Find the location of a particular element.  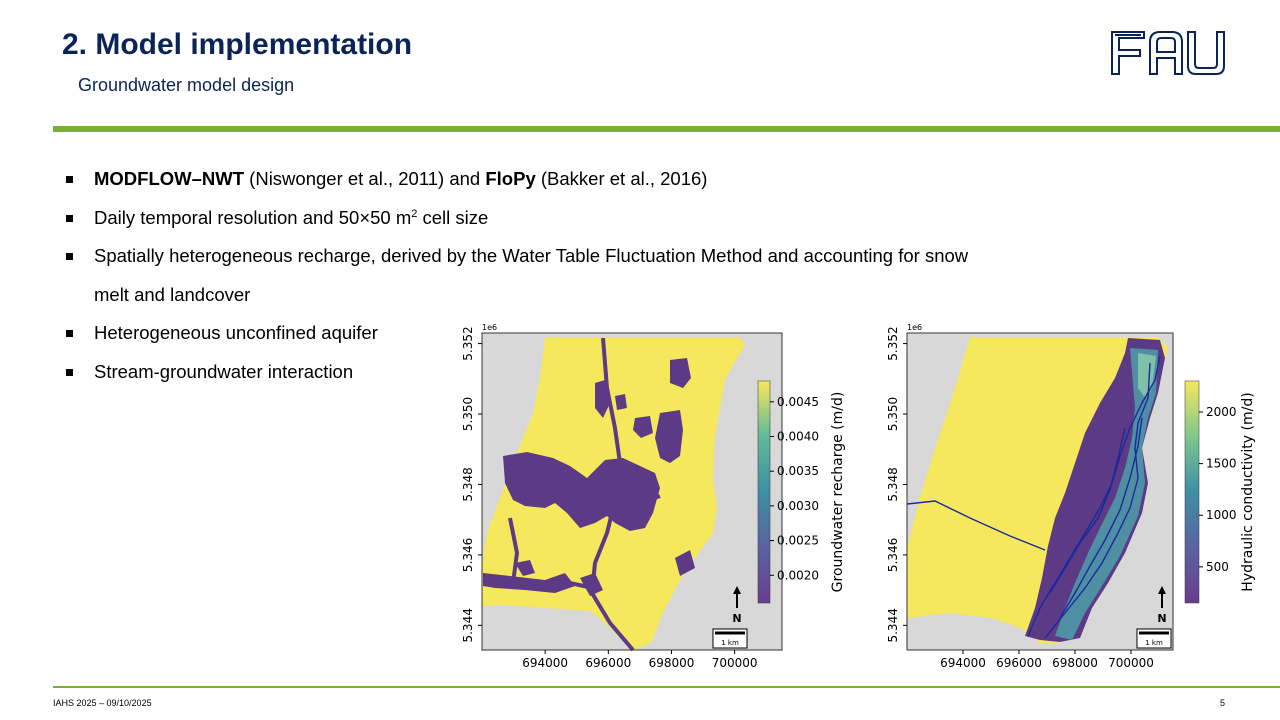

bullet-text: cell size is located at coordinates (453, 217).